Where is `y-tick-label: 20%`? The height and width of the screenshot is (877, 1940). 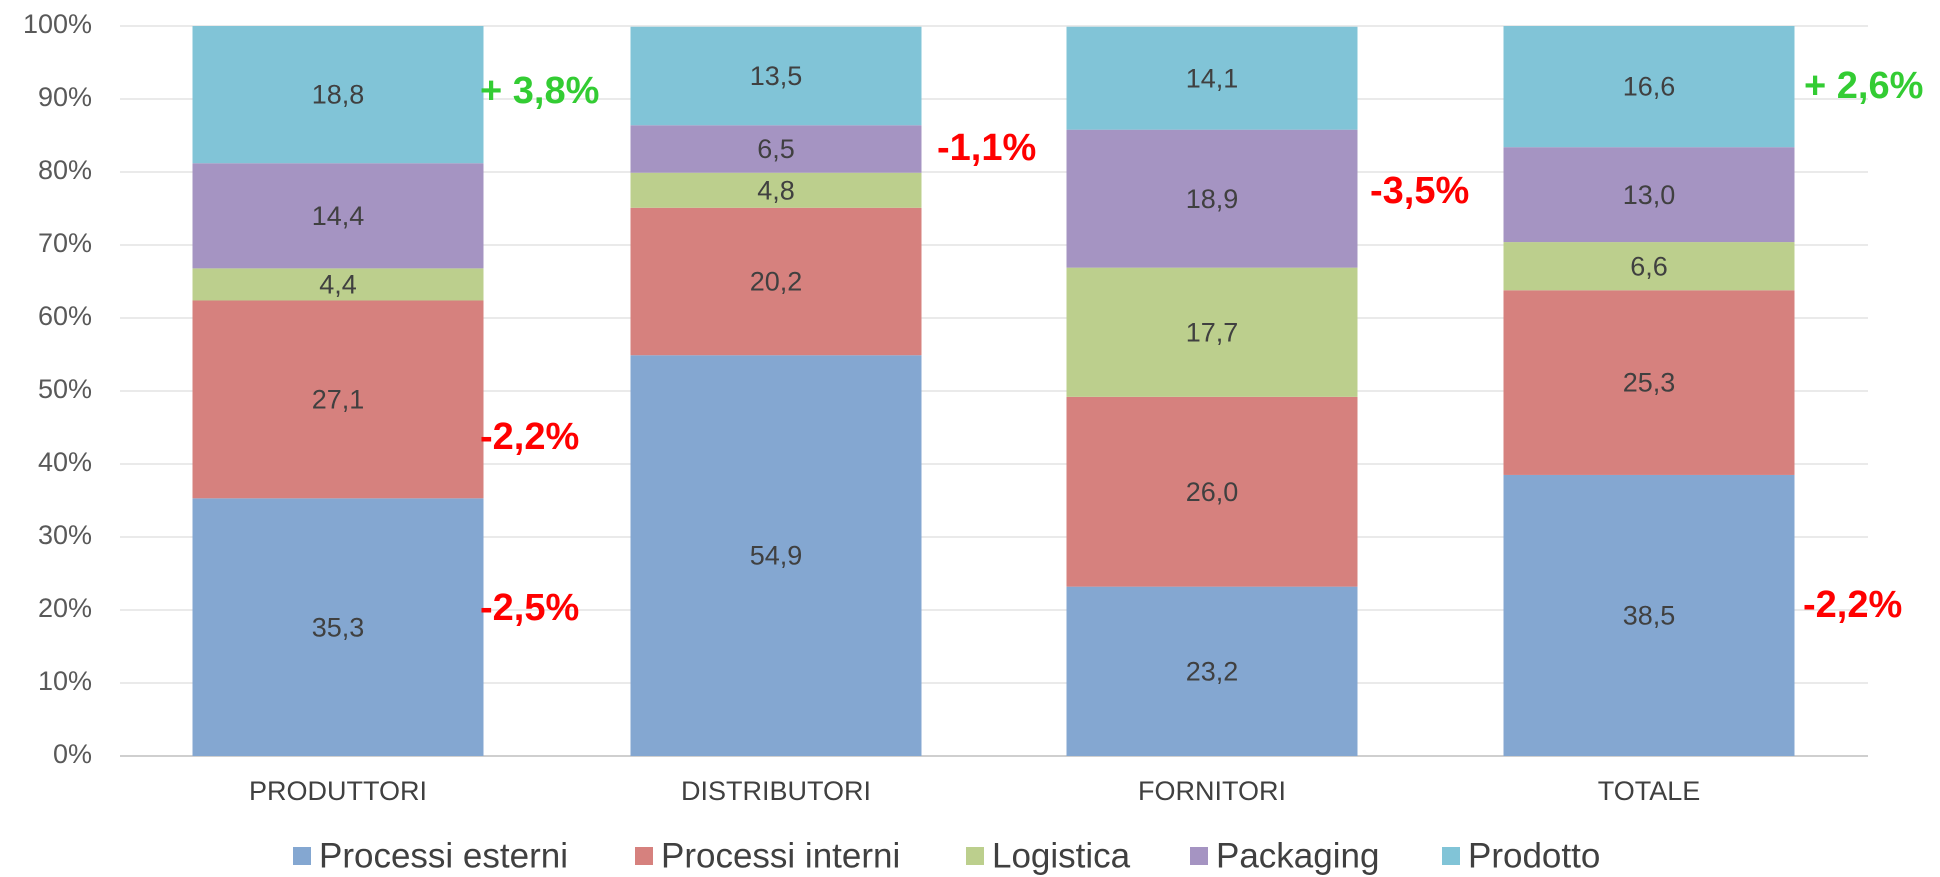 y-tick-label: 20% is located at coordinates (65, 608).